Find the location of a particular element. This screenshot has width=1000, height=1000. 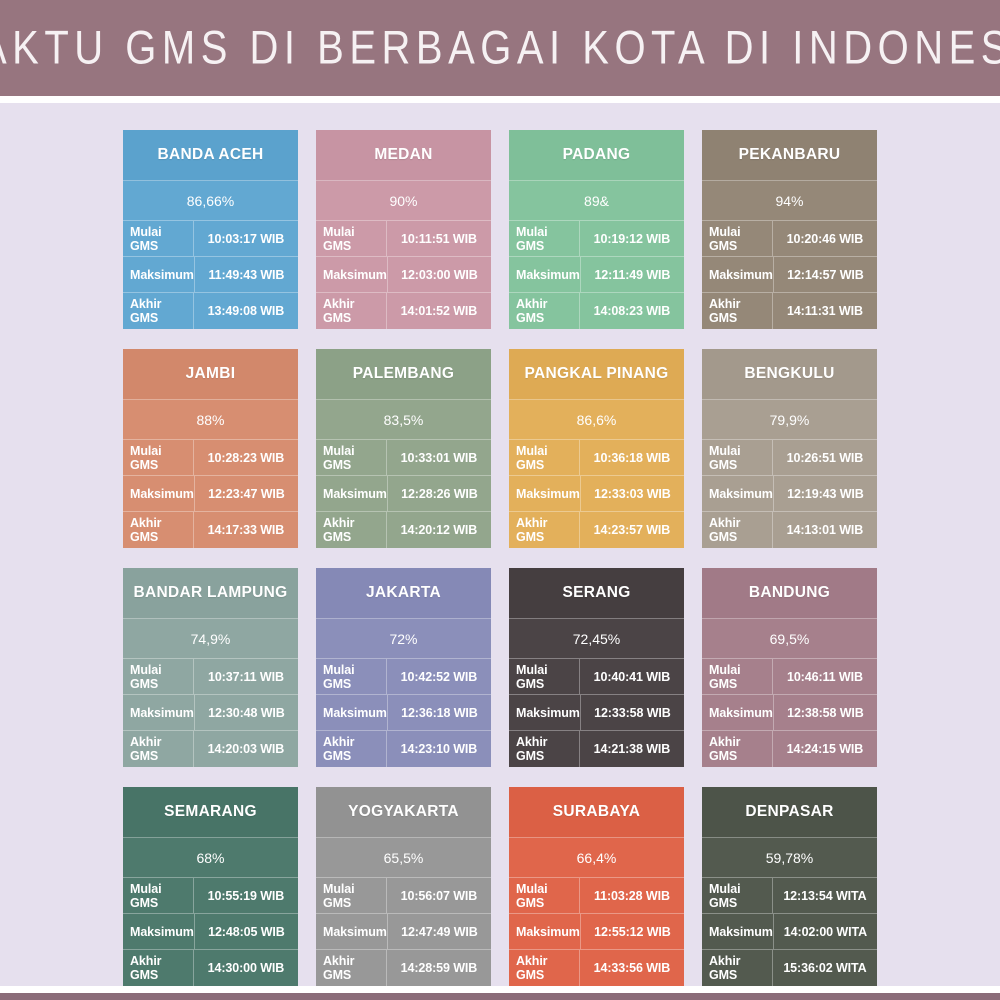

row-maksimum: Maksimum 14:02:00 WITA is located at coordinates (789, 932).